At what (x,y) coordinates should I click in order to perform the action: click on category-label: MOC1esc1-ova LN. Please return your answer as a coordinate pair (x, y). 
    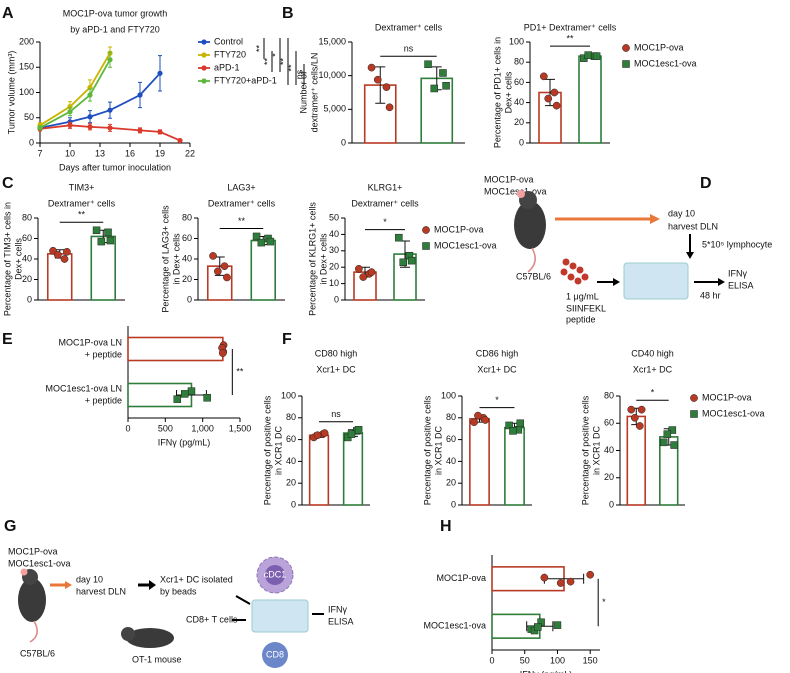
    Looking at the image, I should click on (83, 388).